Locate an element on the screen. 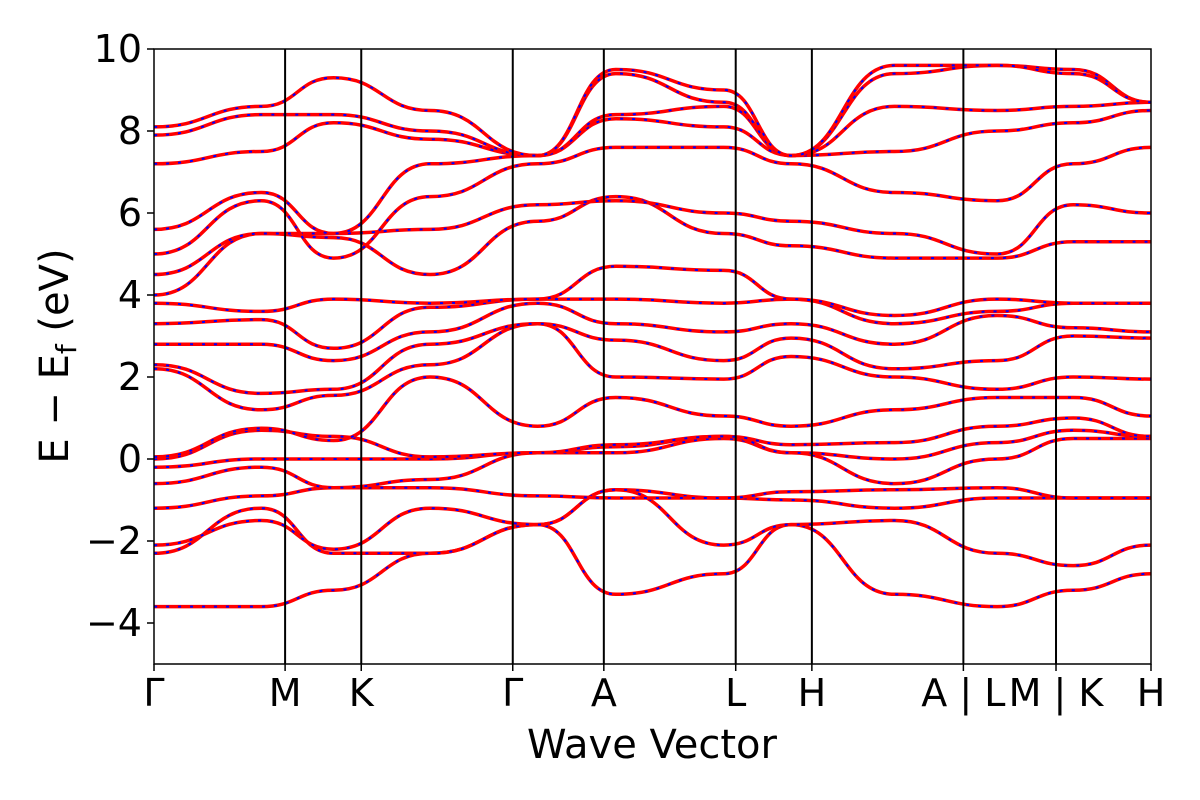  x-tick-label: M is located at coordinates (285, 693).